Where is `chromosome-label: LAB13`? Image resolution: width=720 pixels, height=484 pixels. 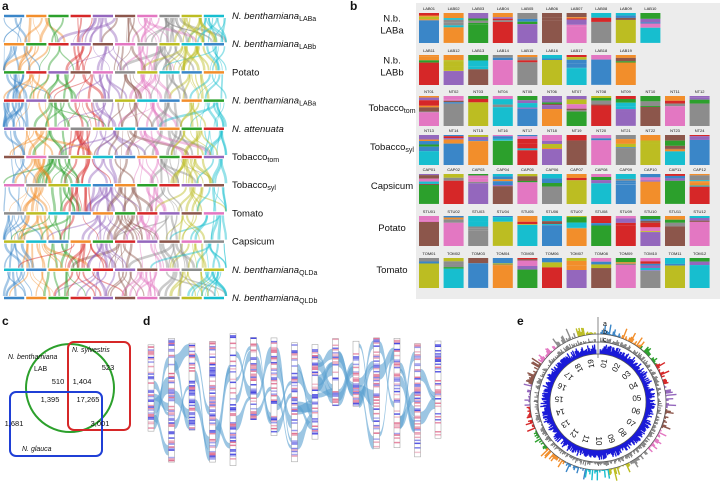 chromosome-label: LAB13 is located at coordinates (478, 50).